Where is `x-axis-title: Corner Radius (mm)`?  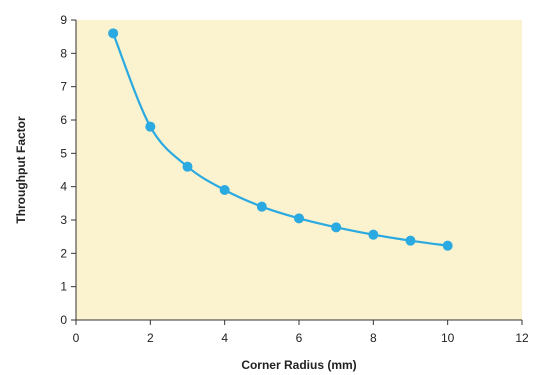
x-axis-title: Corner Radius (mm) is located at coordinates (298, 365).